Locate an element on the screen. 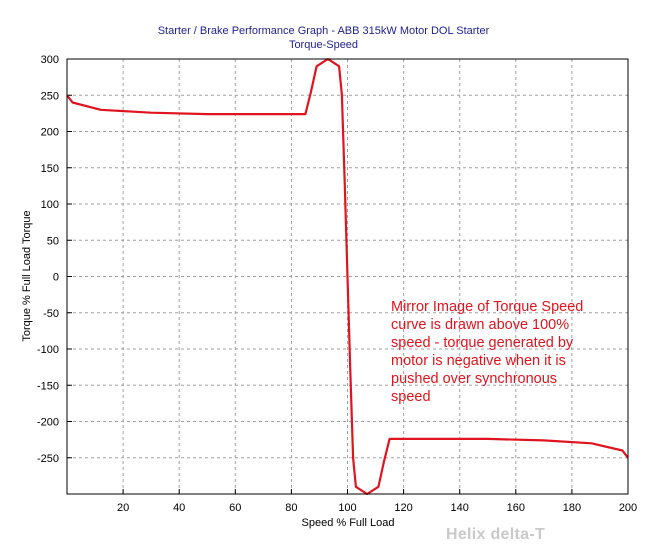 The height and width of the screenshot is (550, 647). y-tick-label: 0 is located at coordinates (56, 278).